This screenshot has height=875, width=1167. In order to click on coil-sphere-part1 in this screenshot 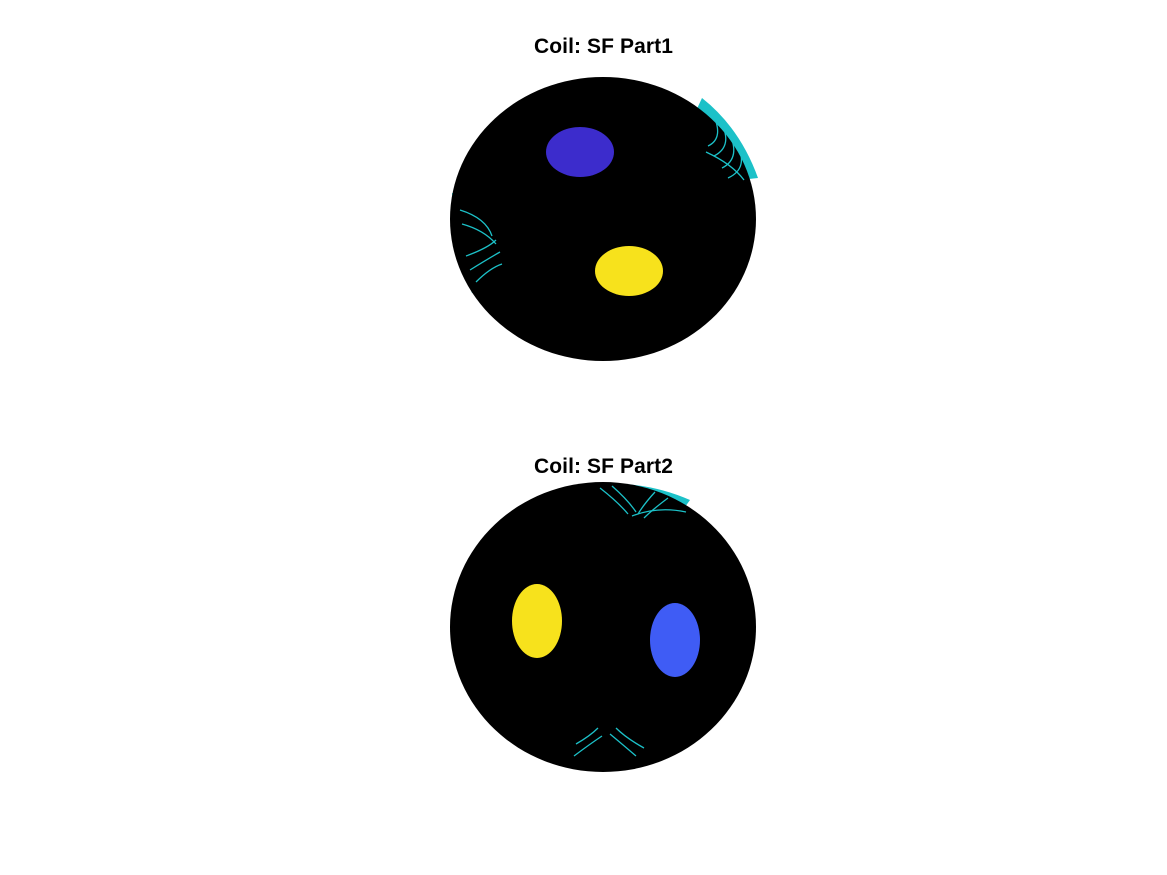, I will do `click(604, 219)`.